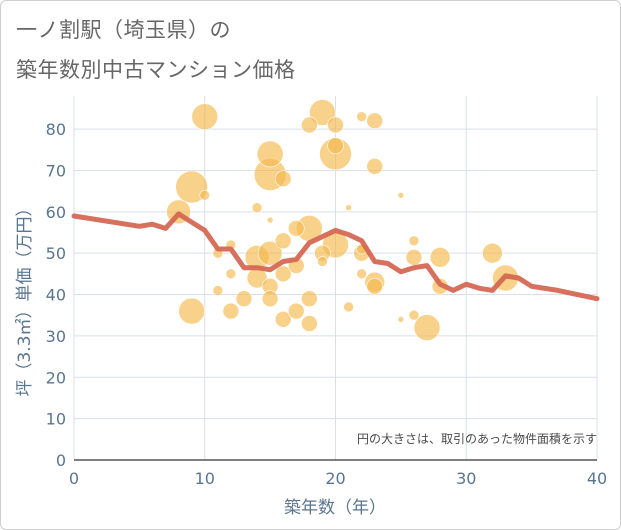 This screenshot has width=621, height=530. Describe the element at coordinates (466, 478) in the screenshot. I see `x-tick-label: 30` at that location.